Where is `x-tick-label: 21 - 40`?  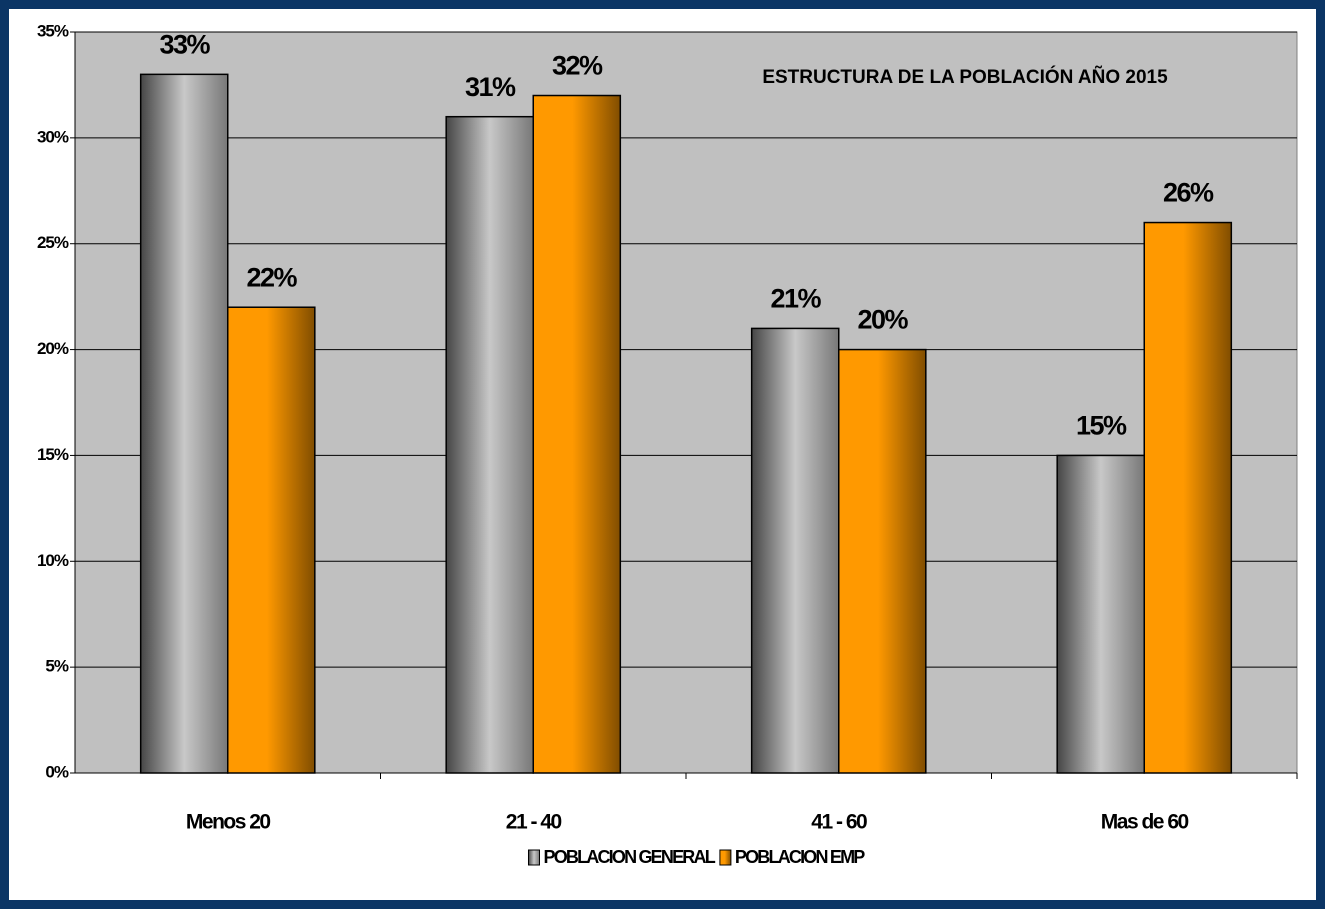 x-tick-label: 21 - 40 is located at coordinates (534, 822).